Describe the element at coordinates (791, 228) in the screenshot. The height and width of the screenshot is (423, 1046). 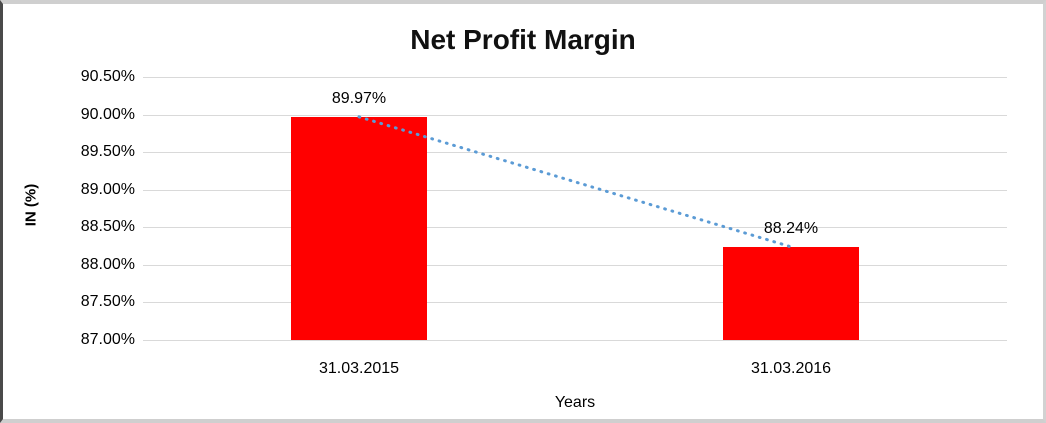
I see `bar-value-label: 88.24%` at that location.